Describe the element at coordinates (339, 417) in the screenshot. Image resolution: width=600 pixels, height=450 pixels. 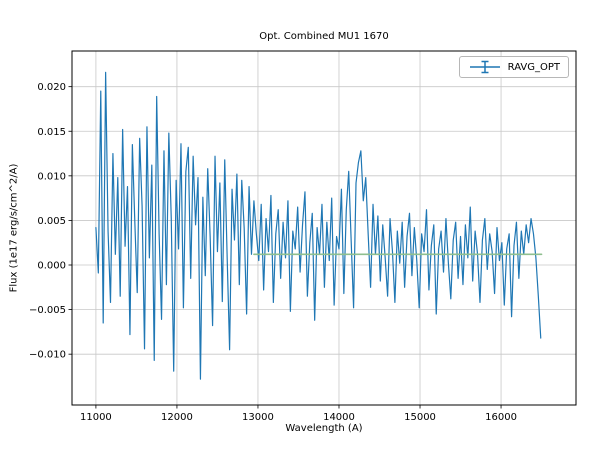
I see `x-tick-label: 14000` at that location.